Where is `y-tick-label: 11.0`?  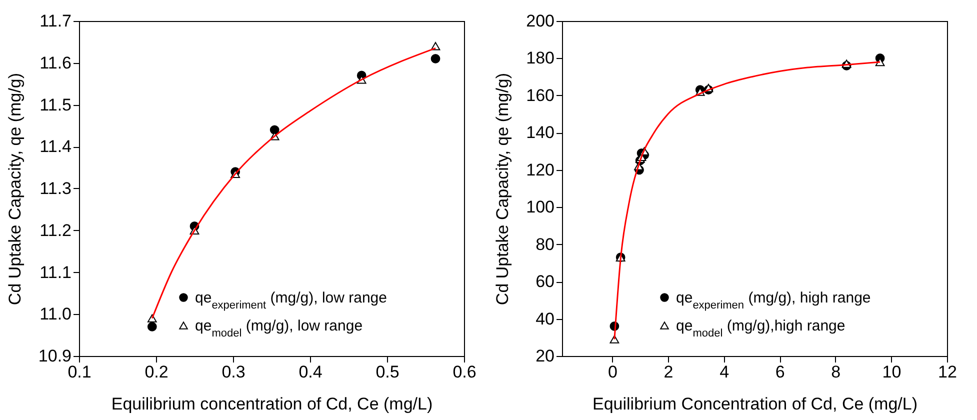 y-tick-label: 11.0 is located at coordinates (56, 314).